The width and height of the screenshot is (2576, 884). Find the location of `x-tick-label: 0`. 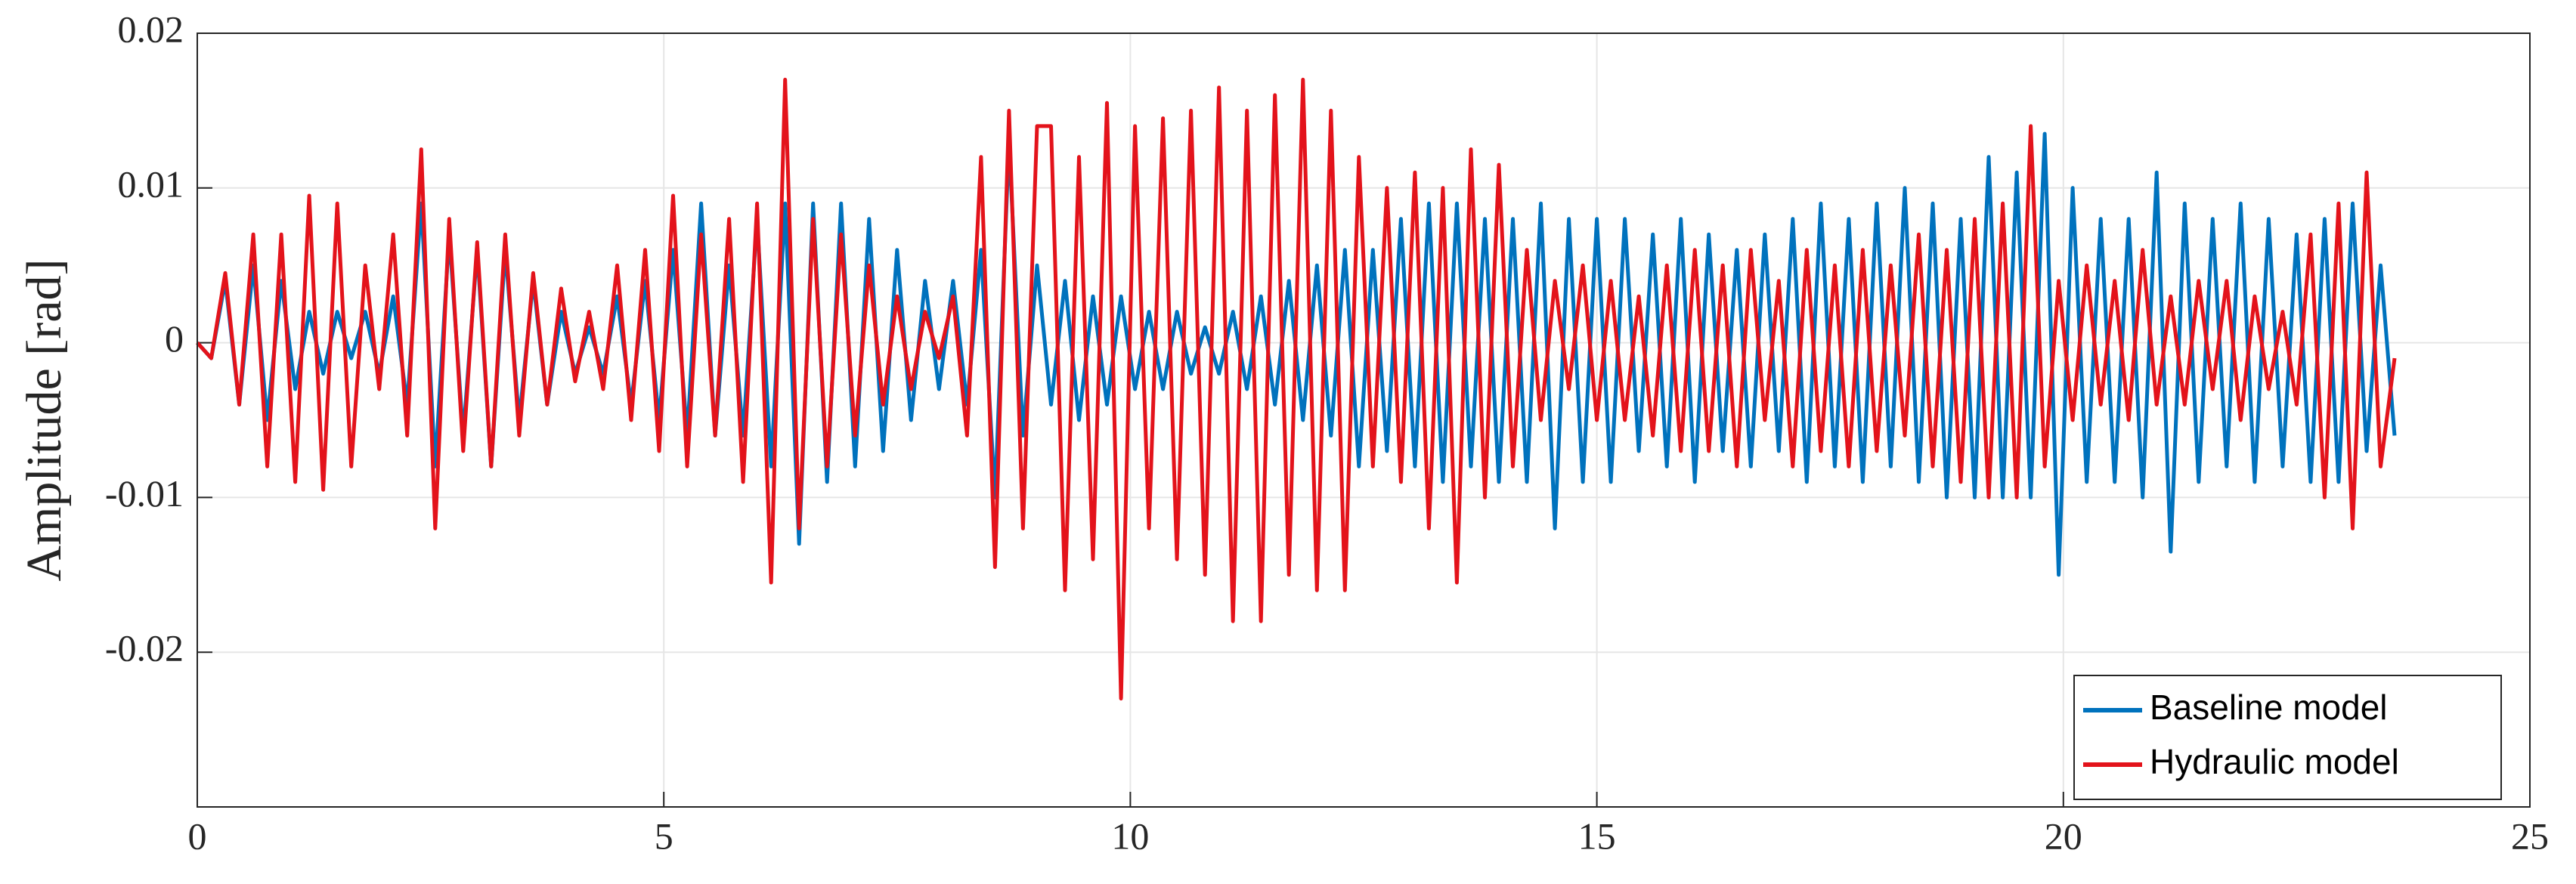

x-tick-label: 0 is located at coordinates (197, 835).